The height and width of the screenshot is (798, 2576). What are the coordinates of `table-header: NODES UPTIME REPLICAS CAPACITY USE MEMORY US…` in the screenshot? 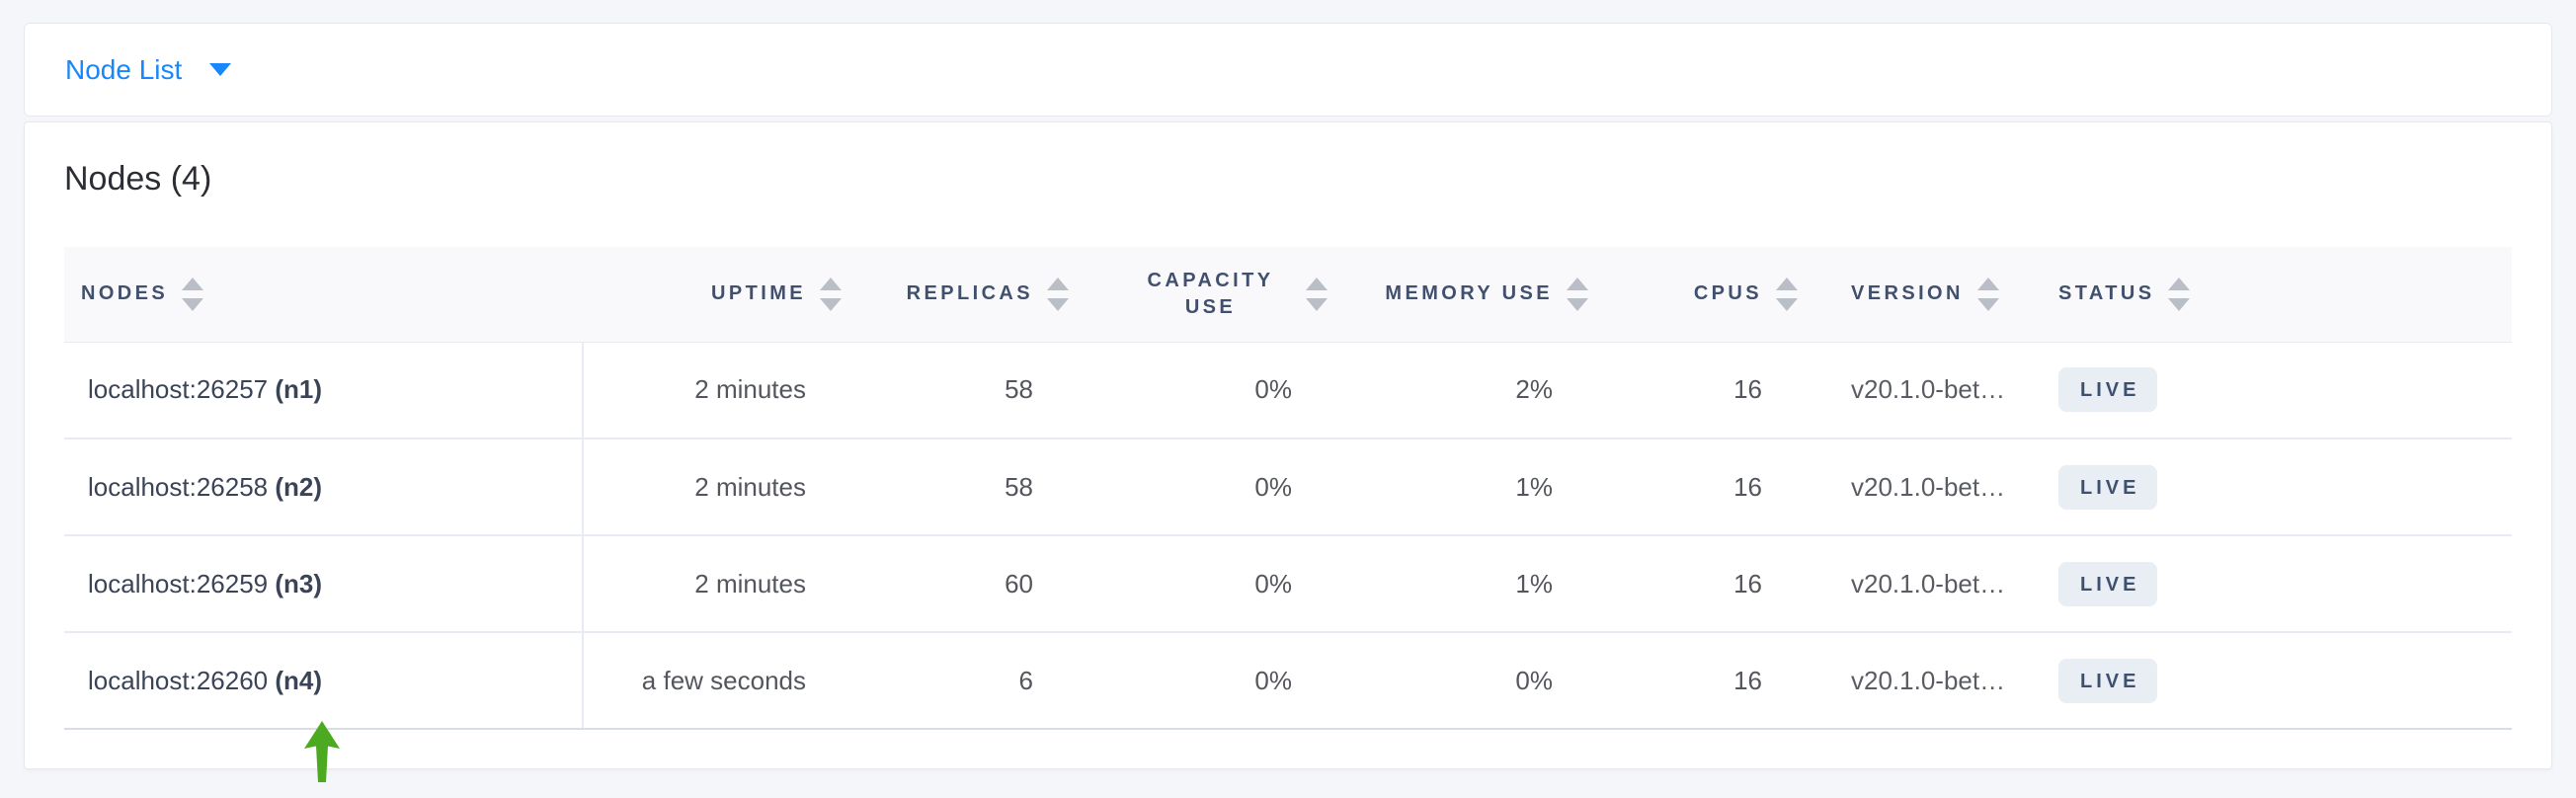 It's located at (1288, 295).